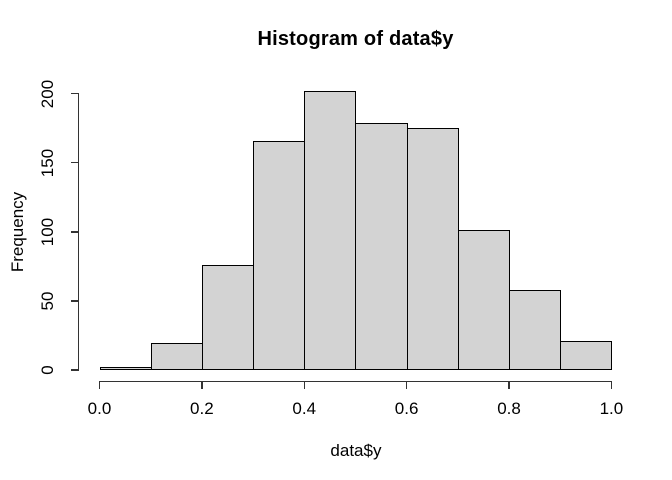  I want to click on y-tick-label: 0, so click(47, 370).